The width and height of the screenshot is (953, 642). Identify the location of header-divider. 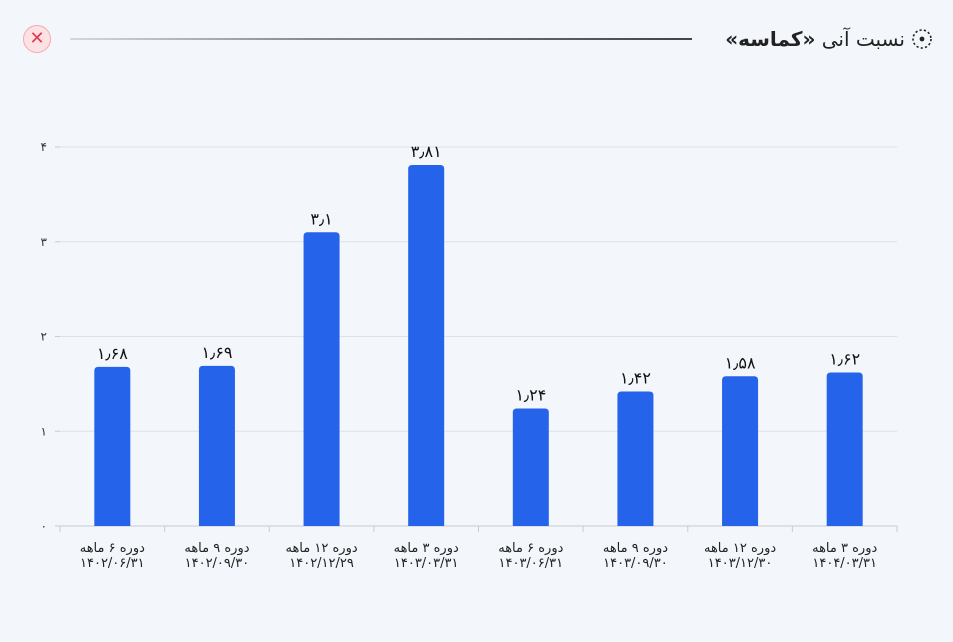
(381, 39).